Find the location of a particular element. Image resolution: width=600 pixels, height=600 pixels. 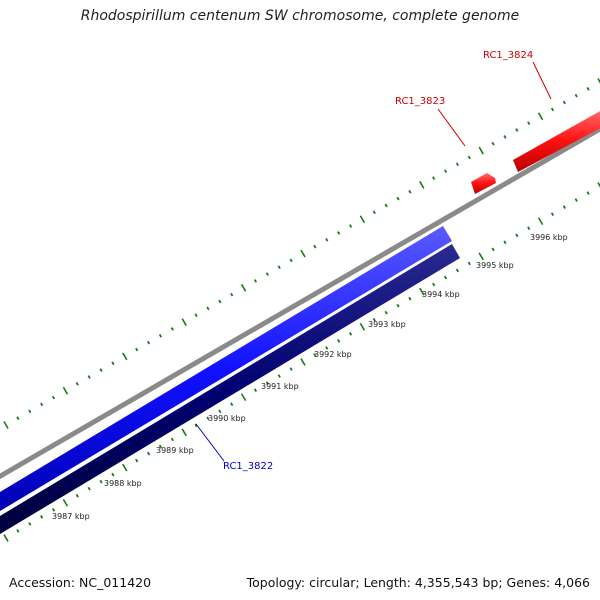

ruler-label: 3994 kbp is located at coordinates (441, 294).